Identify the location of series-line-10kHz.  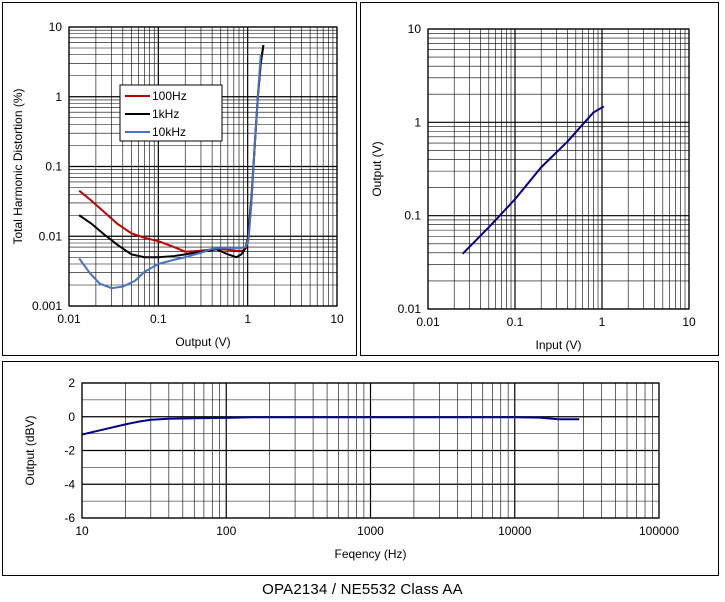
(170, 172).